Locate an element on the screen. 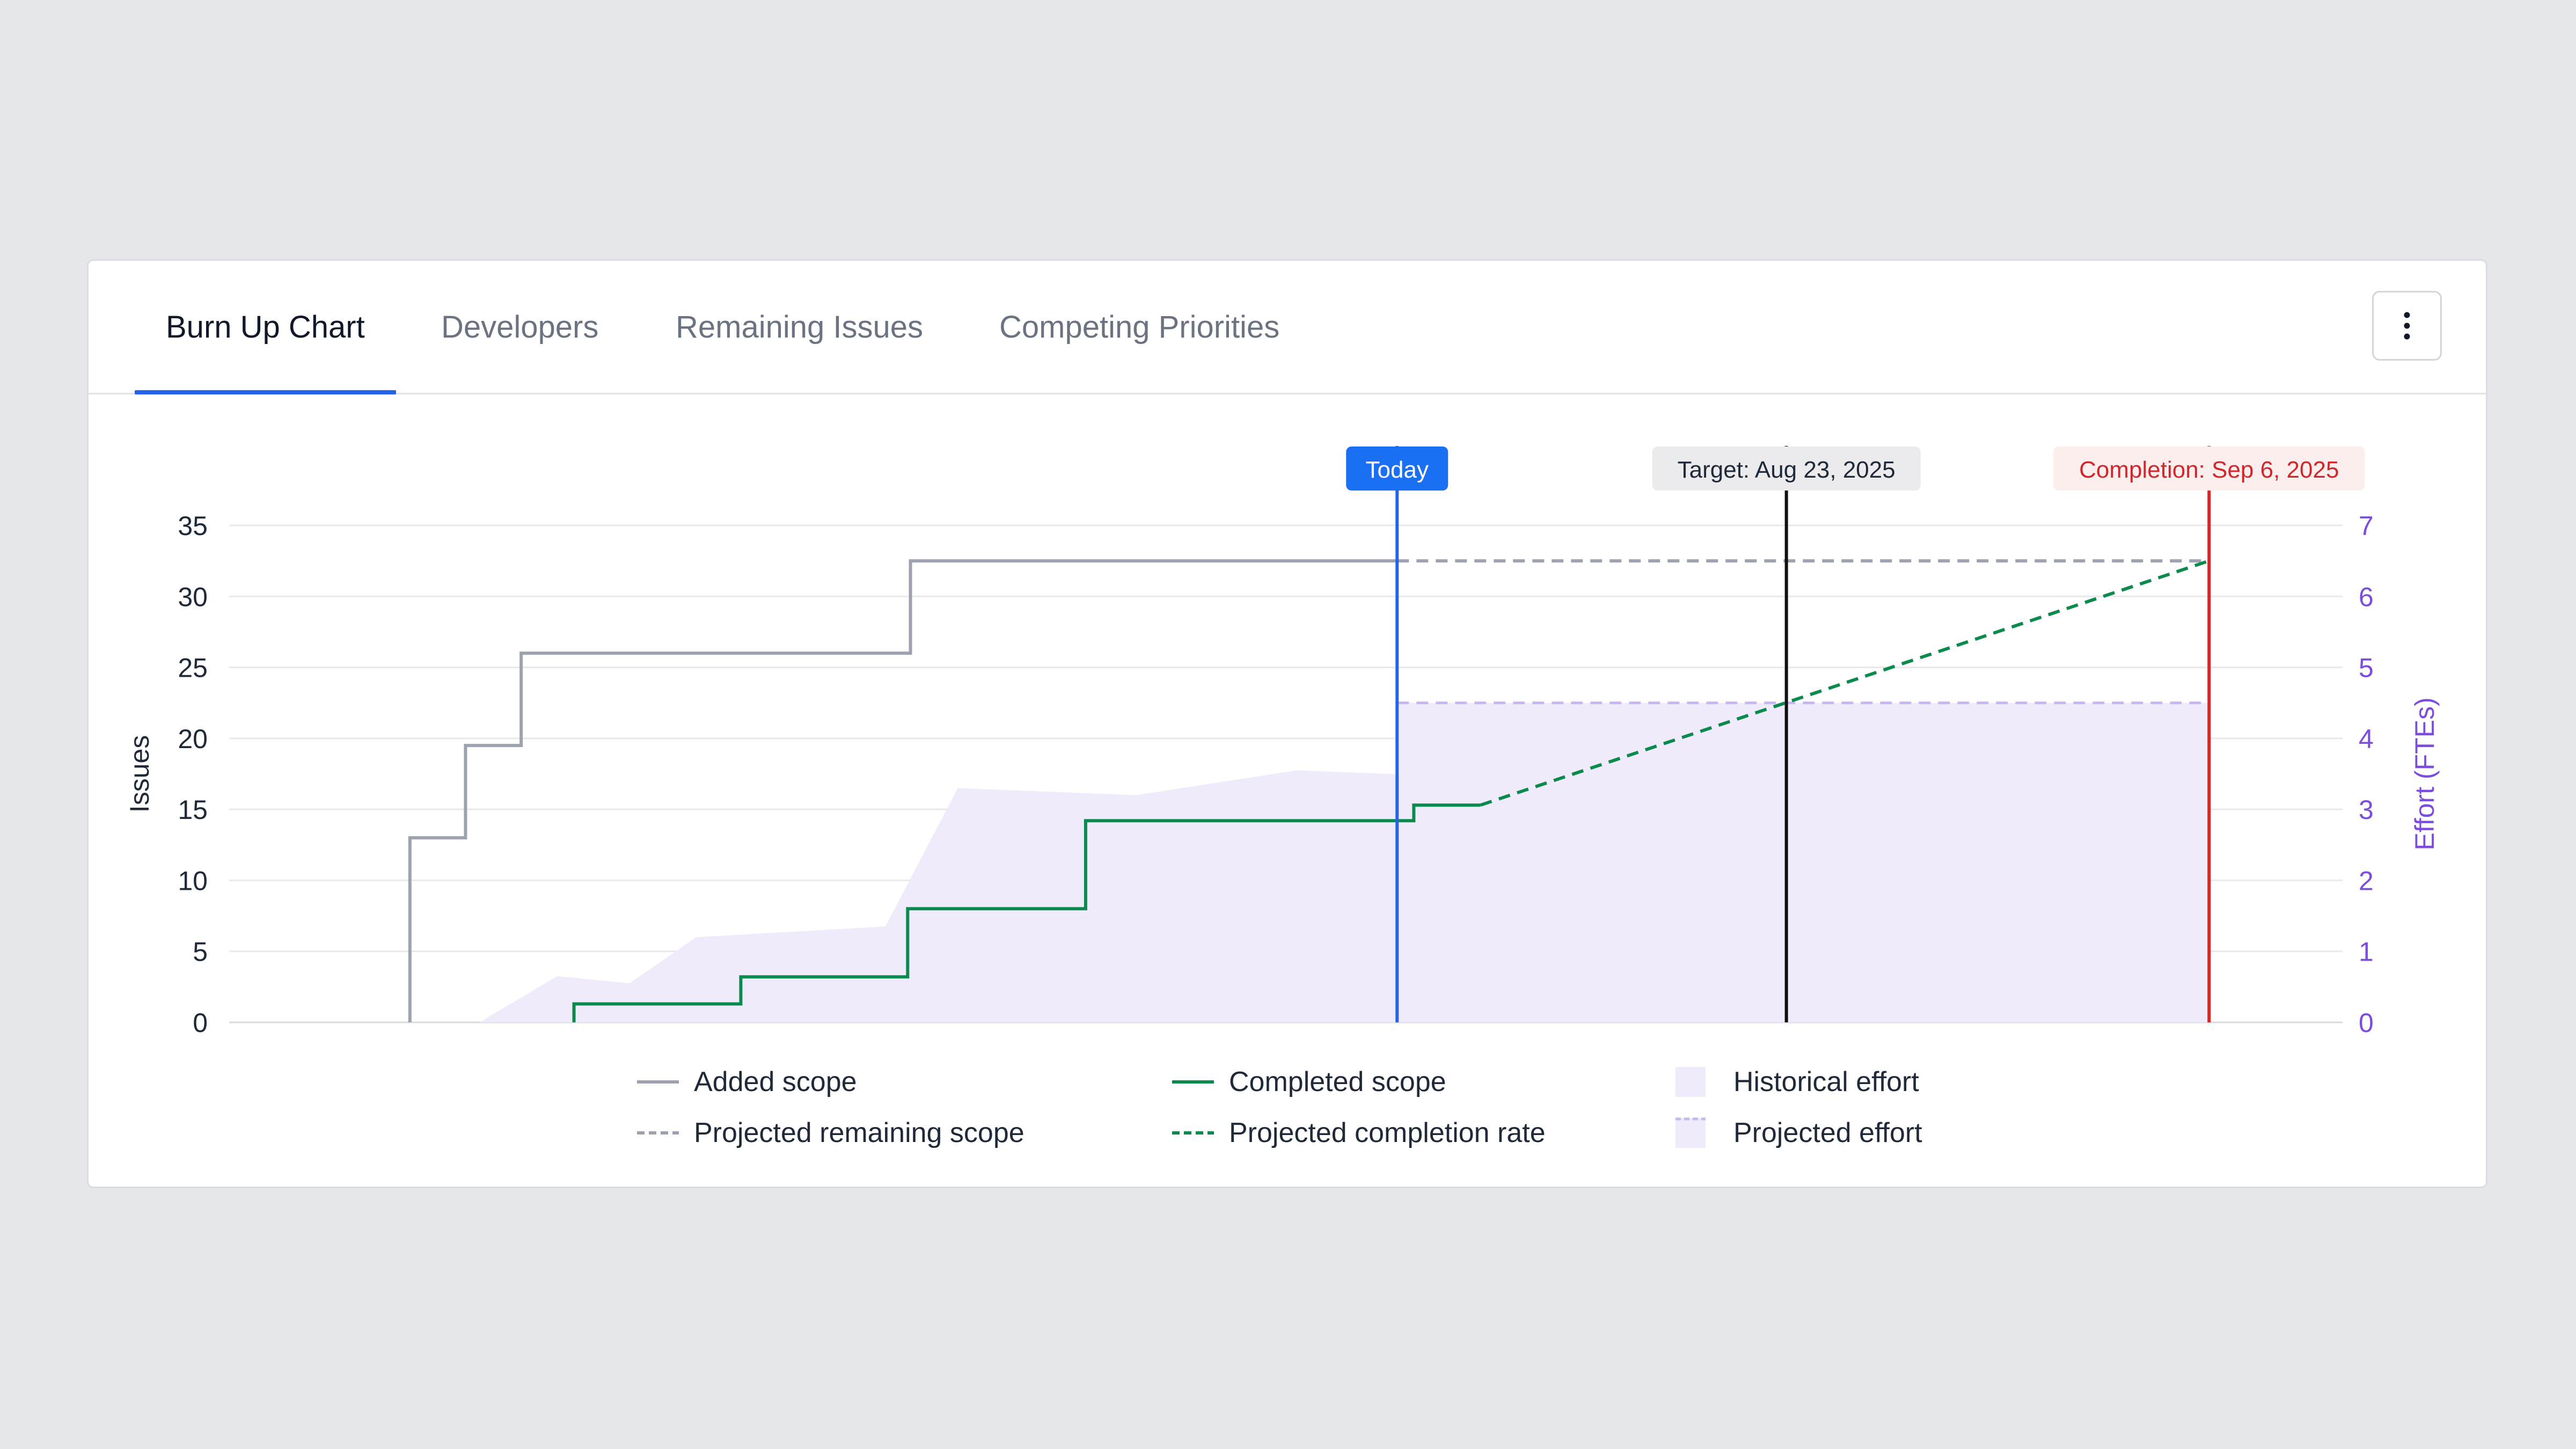  legend-item-added-scope: Added scope is located at coordinates (746, 1081).